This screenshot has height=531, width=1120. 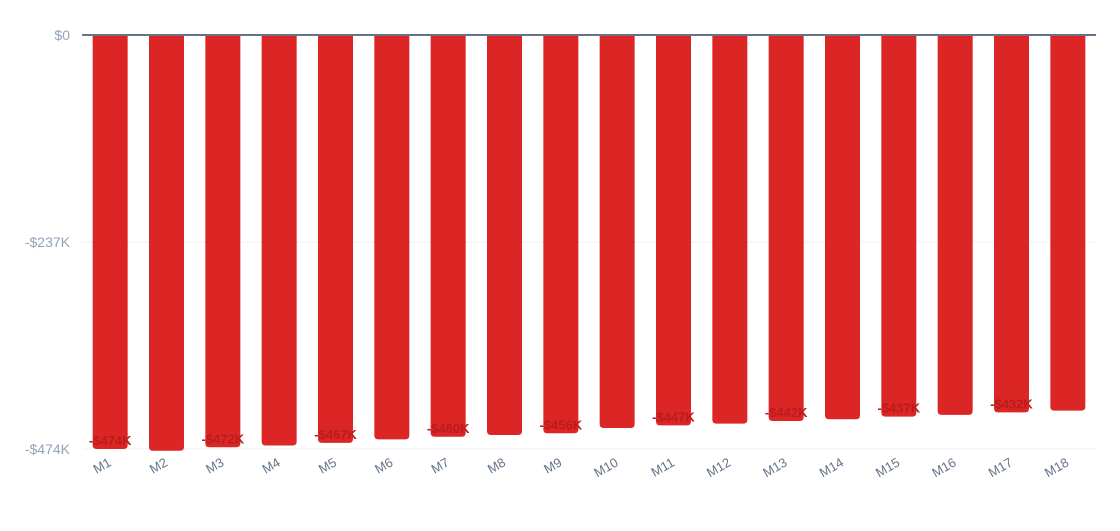 What do you see at coordinates (327, 466) in the screenshot?
I see `x-tick-label: M5` at bounding box center [327, 466].